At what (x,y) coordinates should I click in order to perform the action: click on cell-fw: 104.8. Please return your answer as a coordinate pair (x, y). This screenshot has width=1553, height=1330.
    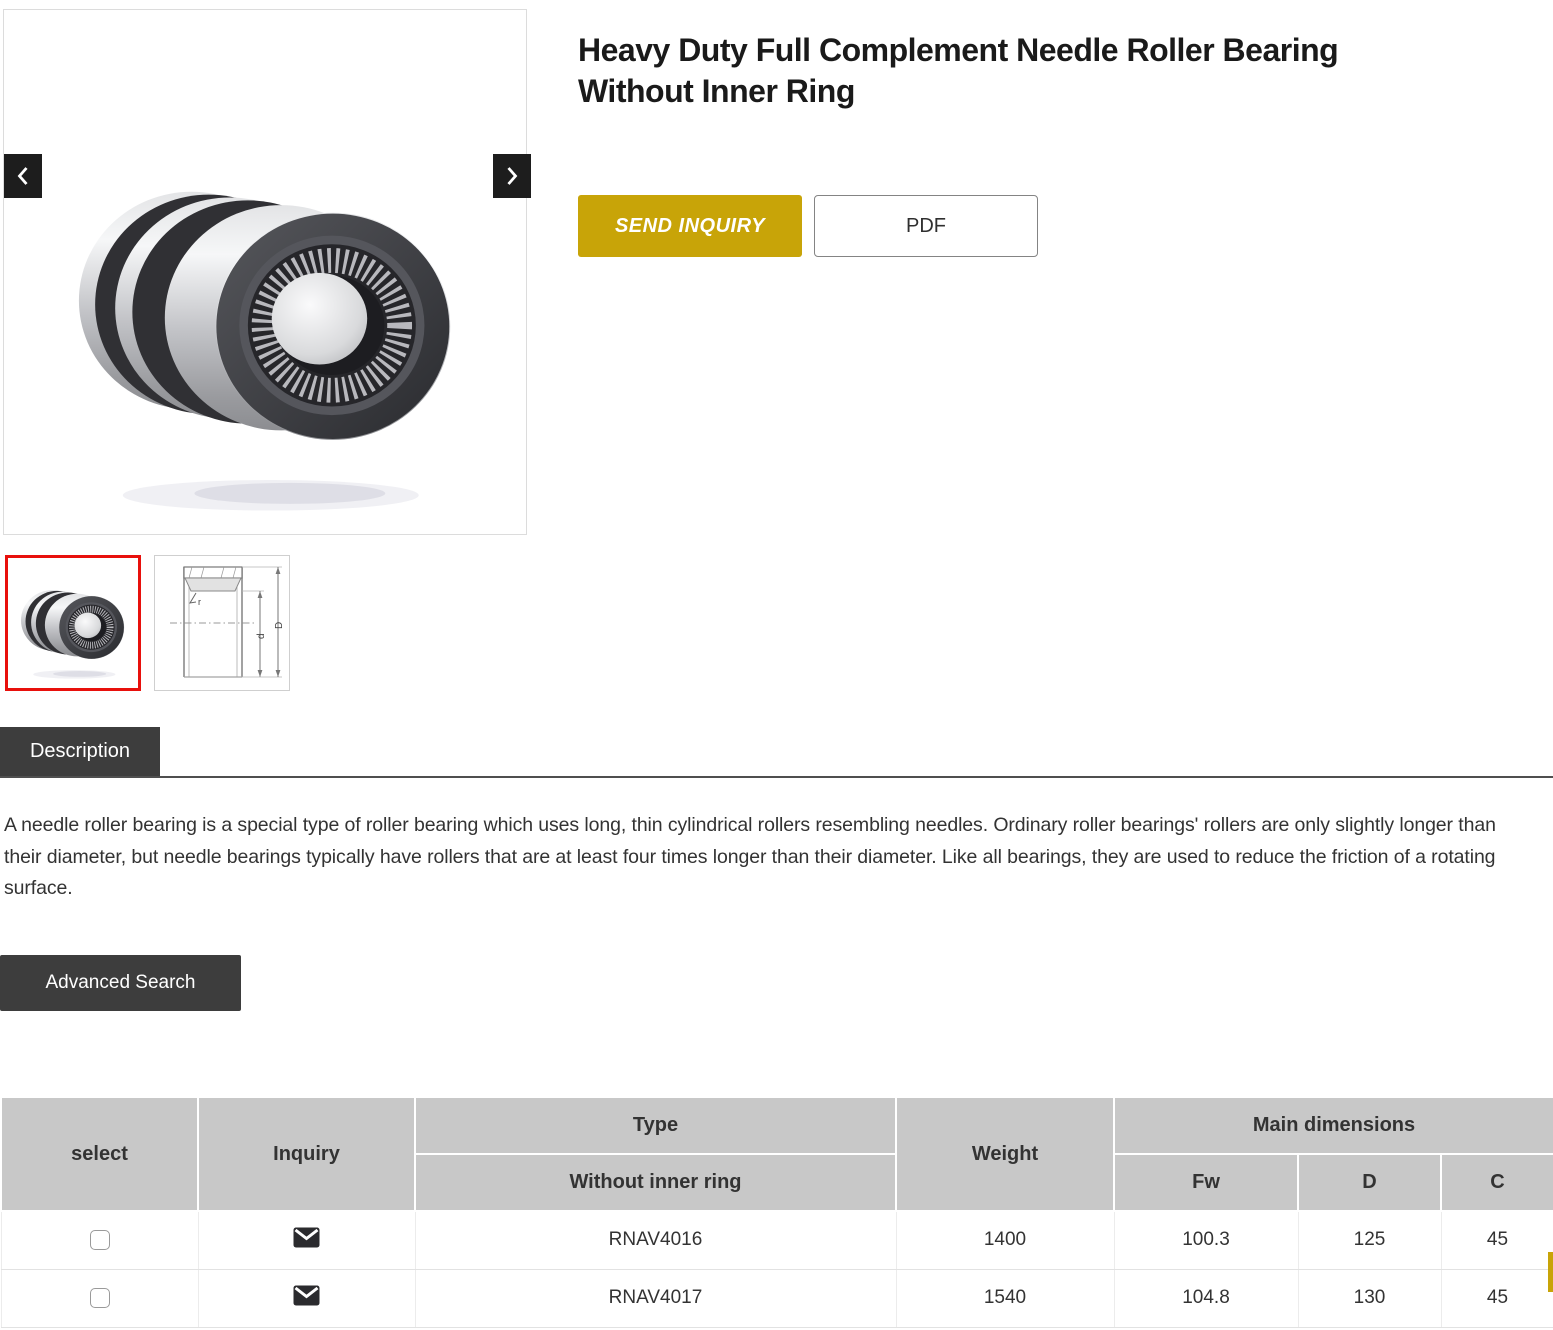
    Looking at the image, I should click on (1206, 1298).